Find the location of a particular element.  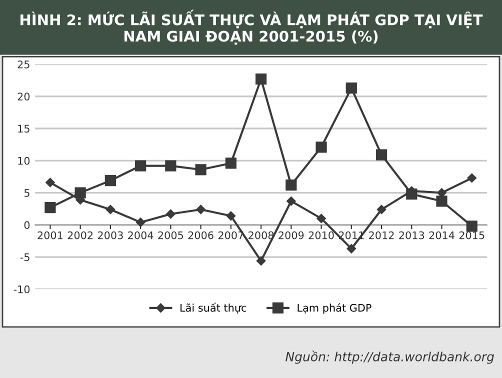

y-tick-label: 10 is located at coordinates (24, 160).